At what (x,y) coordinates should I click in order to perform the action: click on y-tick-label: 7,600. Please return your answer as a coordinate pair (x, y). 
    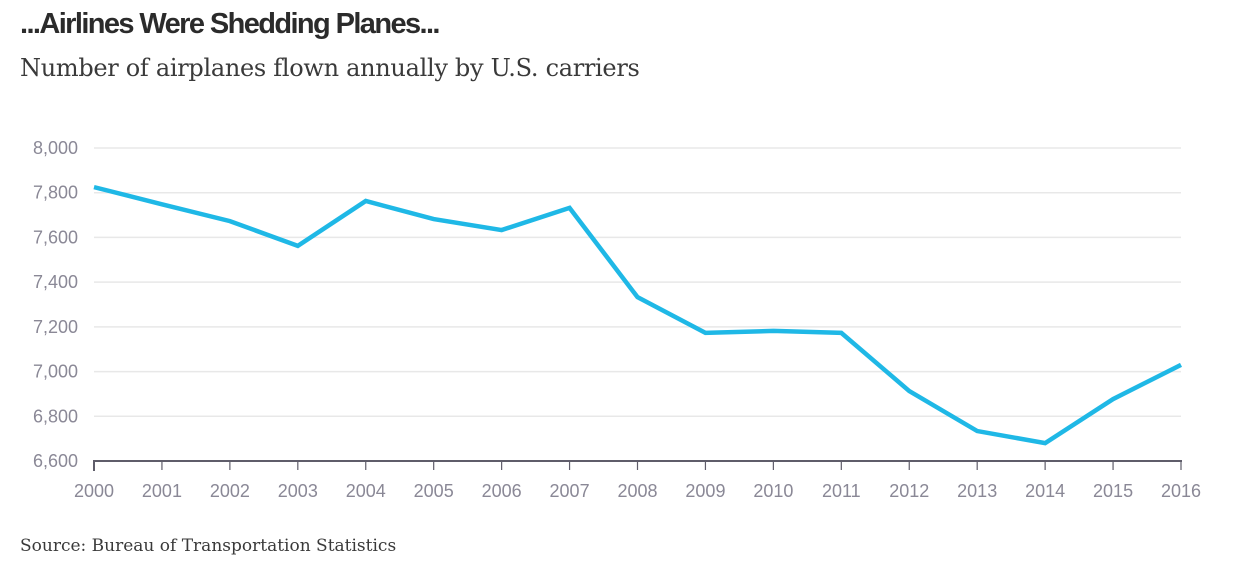
    Looking at the image, I should click on (55, 237).